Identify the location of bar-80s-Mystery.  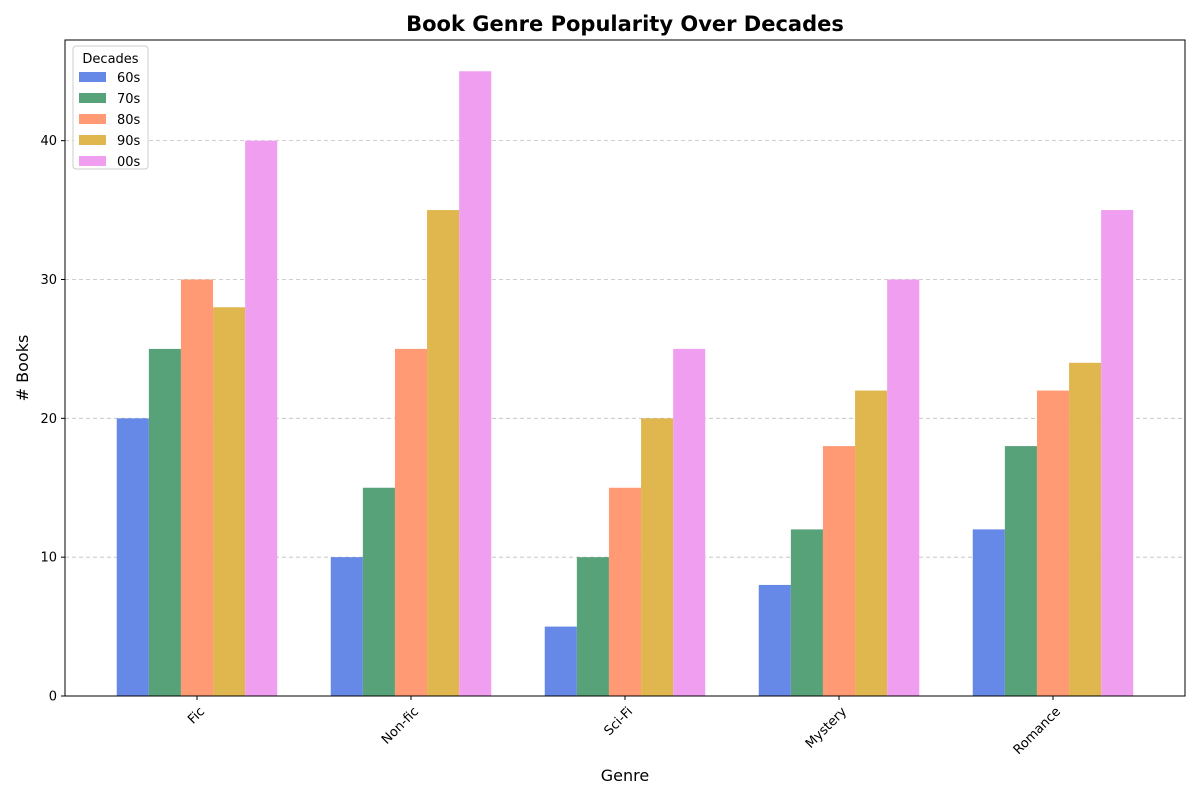
(839, 571).